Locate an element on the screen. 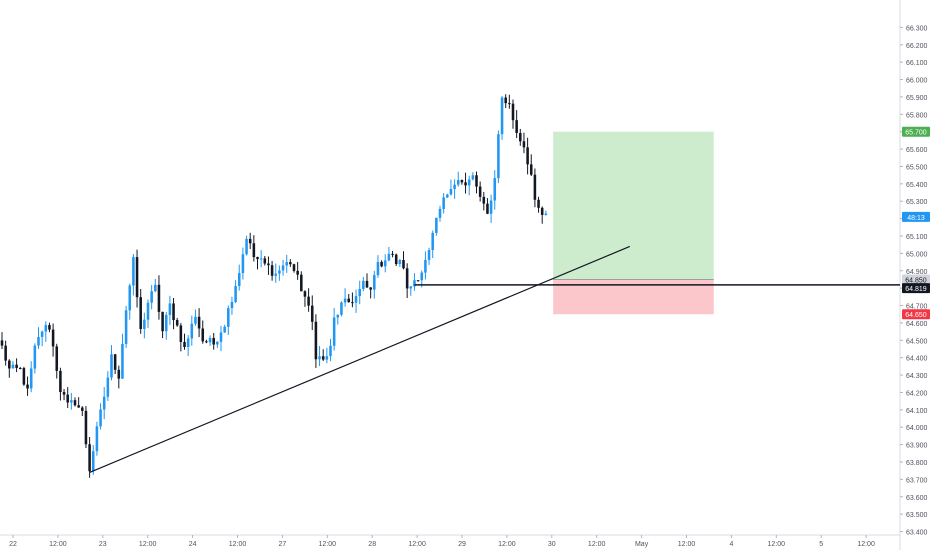  profit-zone is located at coordinates (633, 205).